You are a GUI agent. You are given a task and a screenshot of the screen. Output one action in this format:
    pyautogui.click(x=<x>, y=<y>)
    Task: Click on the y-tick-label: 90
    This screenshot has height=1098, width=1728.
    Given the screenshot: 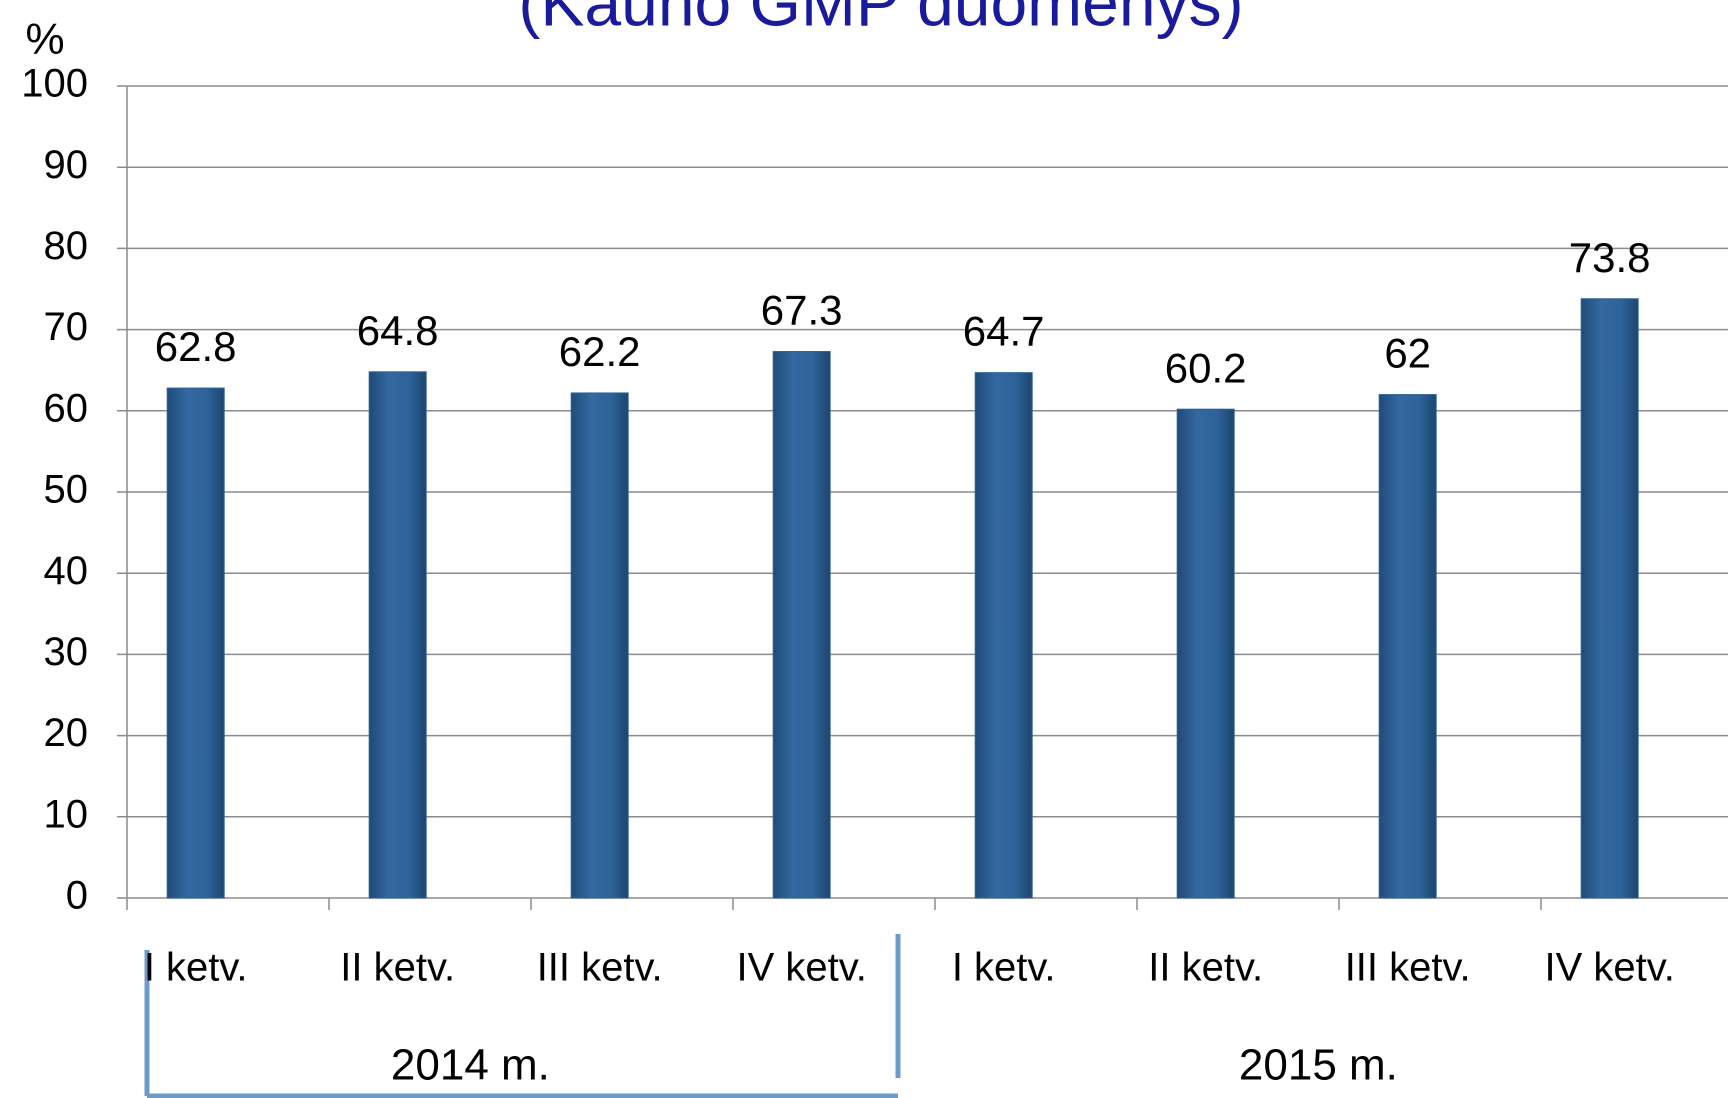 What is the action you would take?
    pyautogui.click(x=66, y=165)
    